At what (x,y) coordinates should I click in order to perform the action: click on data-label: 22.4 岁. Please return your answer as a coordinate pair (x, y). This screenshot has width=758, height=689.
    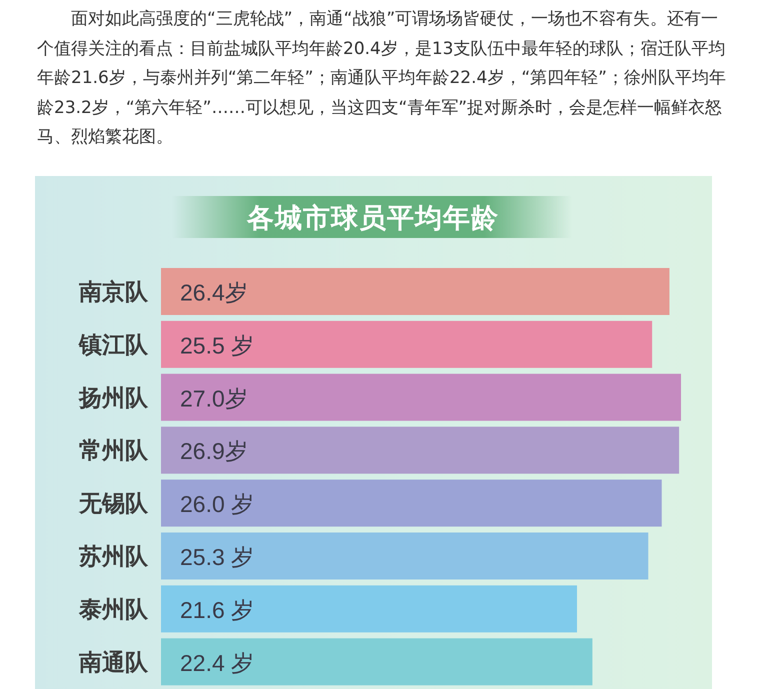
    Looking at the image, I should click on (217, 663).